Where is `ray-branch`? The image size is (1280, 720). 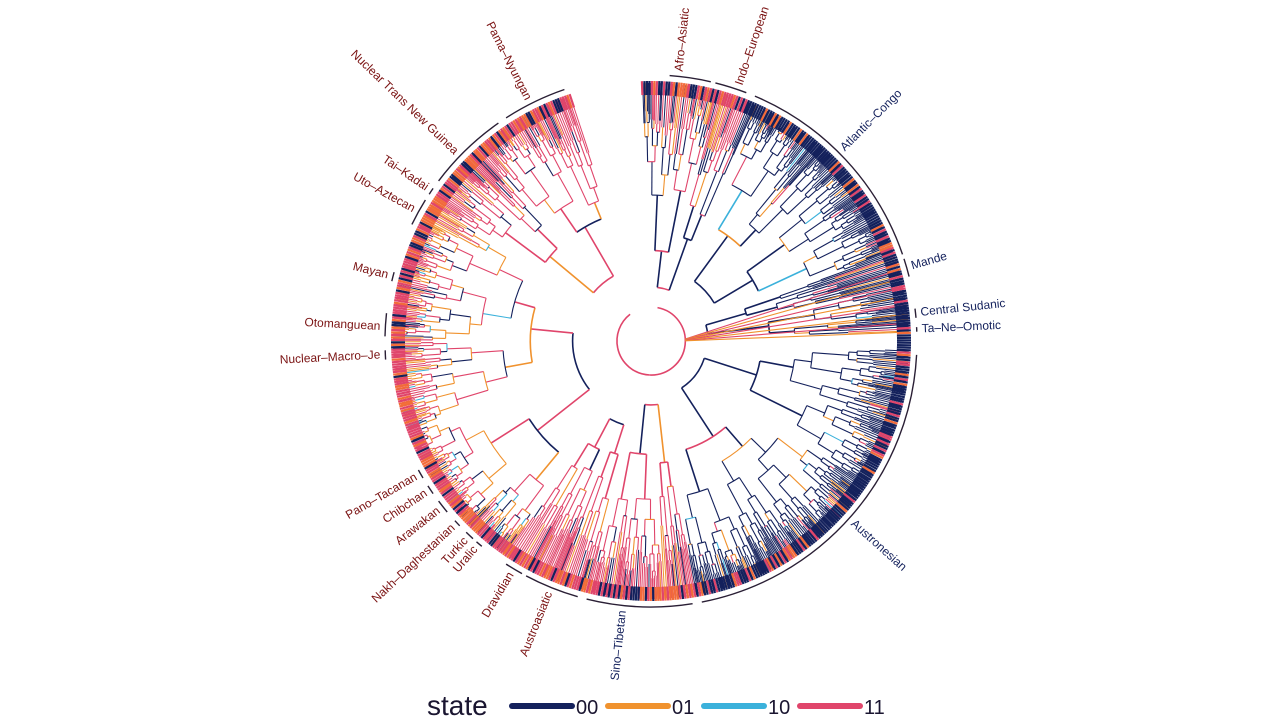
ray-branch is located at coordinates (795, 318).